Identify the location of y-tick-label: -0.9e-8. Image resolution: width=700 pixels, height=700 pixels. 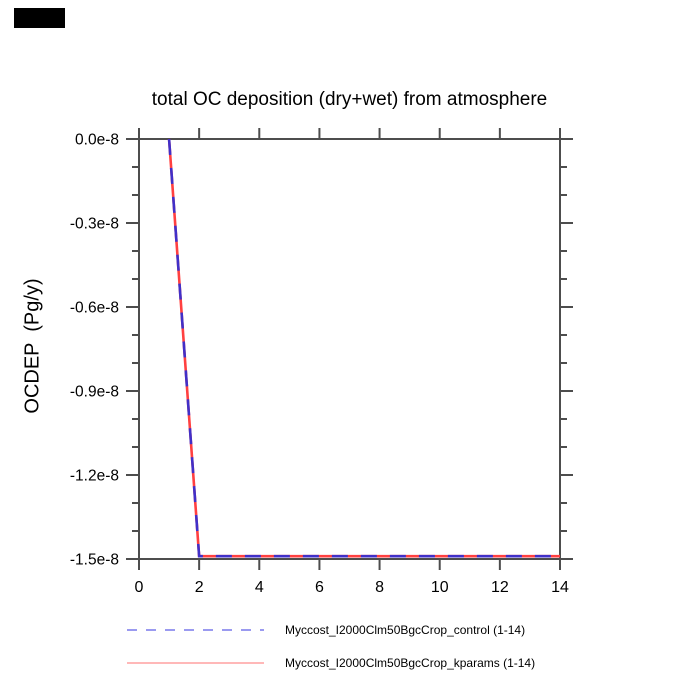
(94, 392).